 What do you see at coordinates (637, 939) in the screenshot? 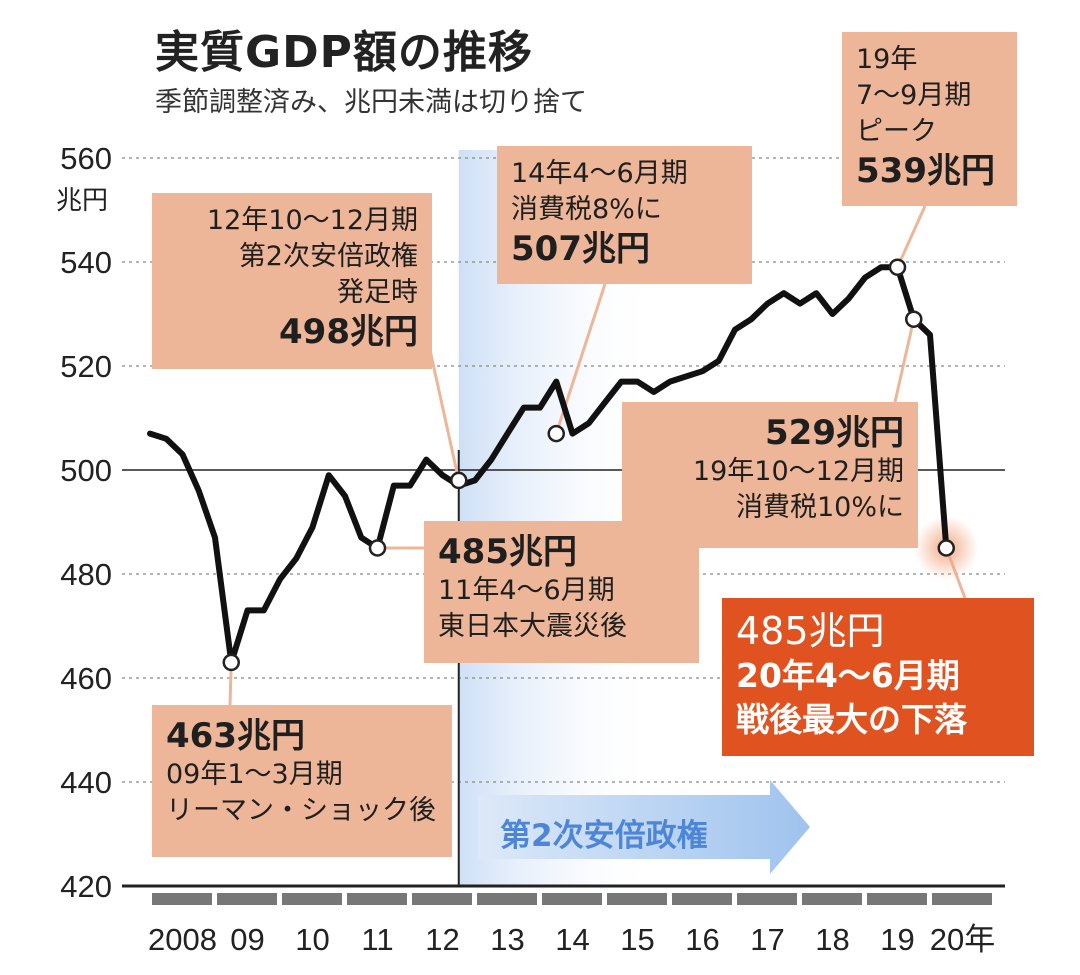
I see `x-tick-label: 15` at bounding box center [637, 939].